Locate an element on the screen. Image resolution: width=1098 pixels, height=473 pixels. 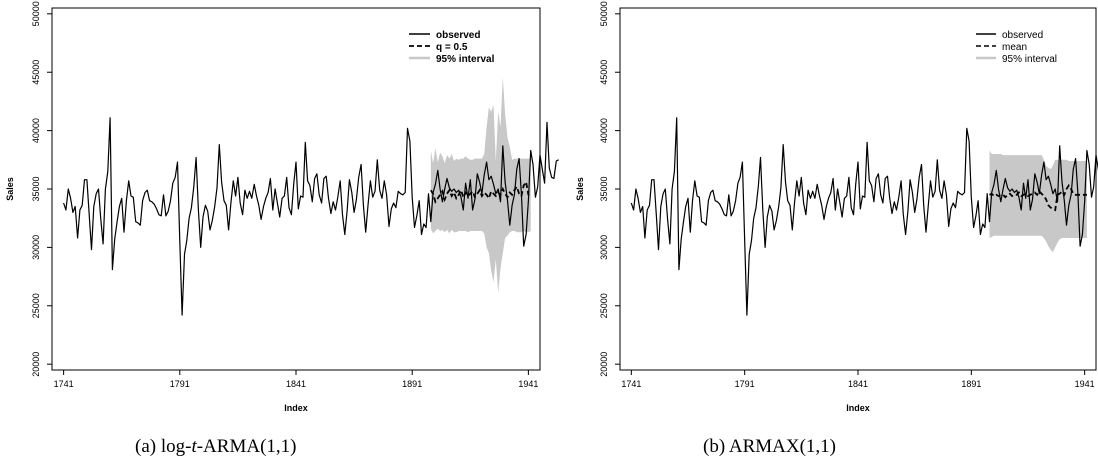
interval-layer is located at coordinates (1038, 201).